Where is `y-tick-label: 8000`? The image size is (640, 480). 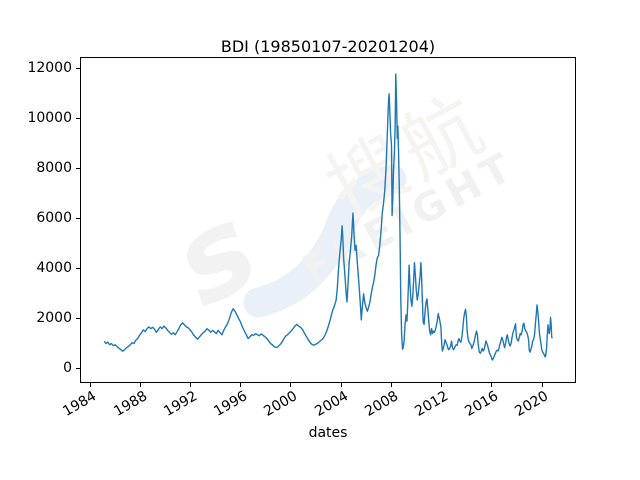
y-tick-label: 8000 is located at coordinates (54, 168).